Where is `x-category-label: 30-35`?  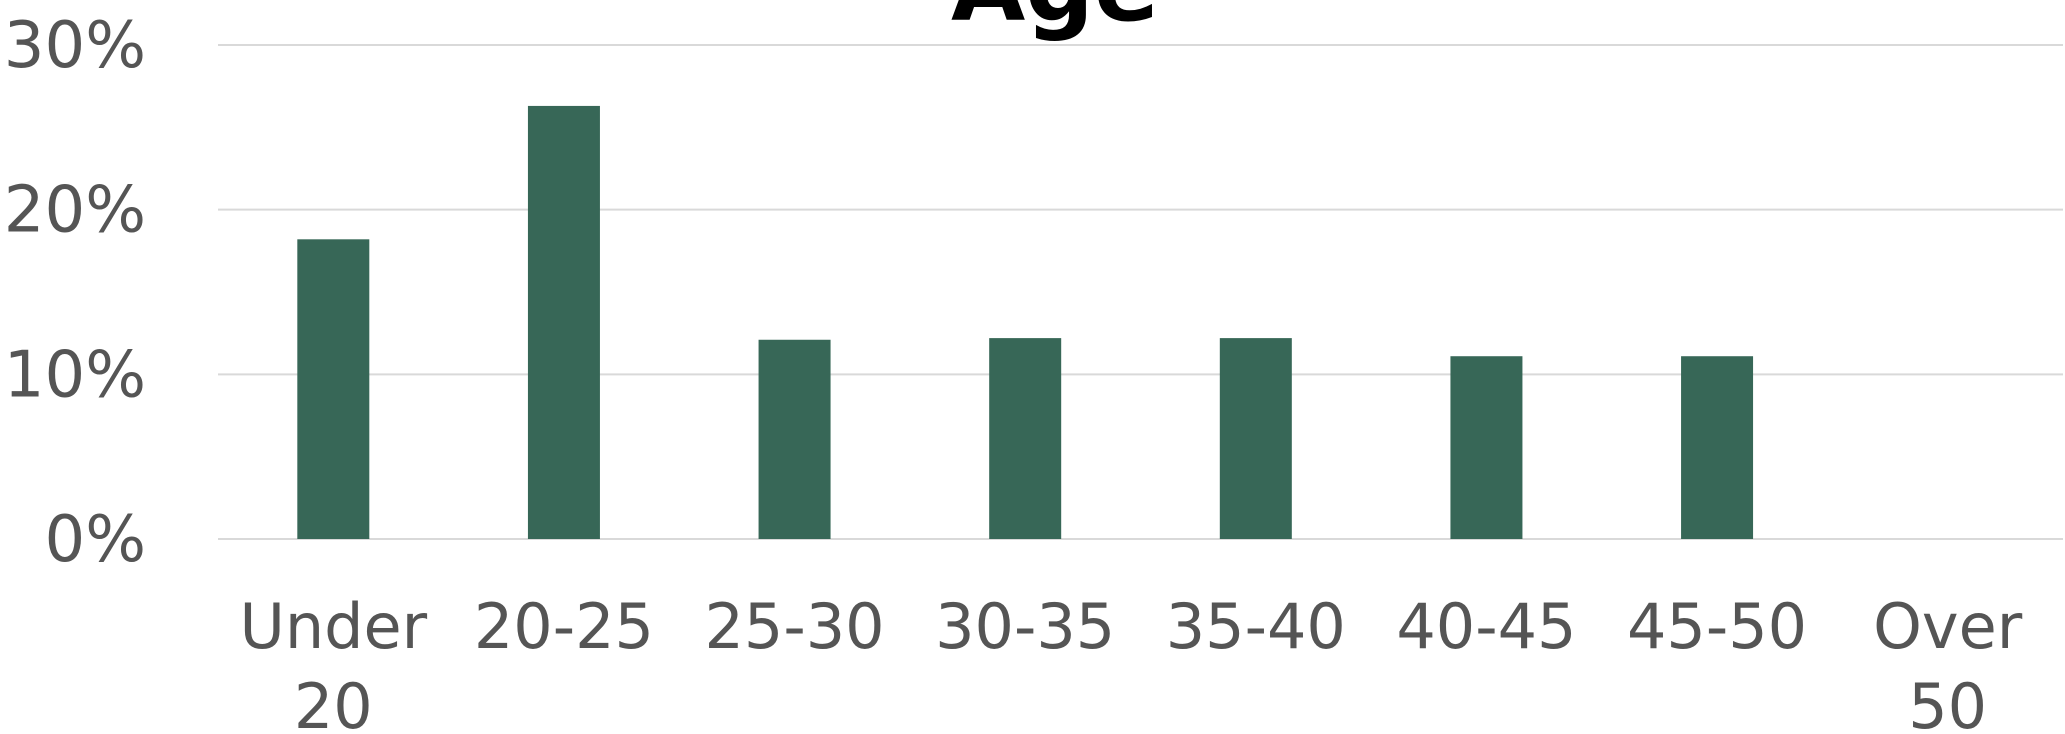
x-category-label: 30-35 is located at coordinates (1025, 626).